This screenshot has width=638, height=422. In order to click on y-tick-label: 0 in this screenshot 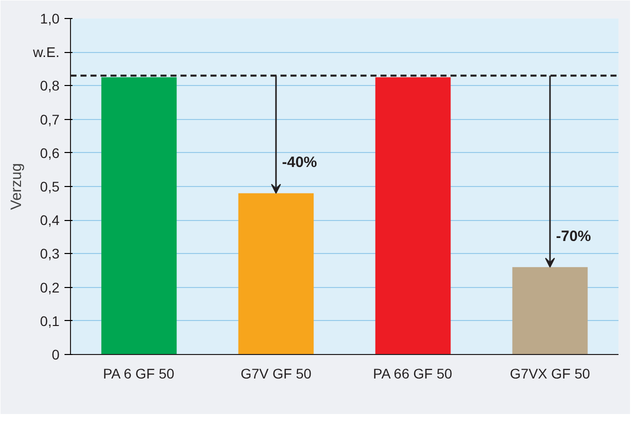, I will do `click(56, 354)`.